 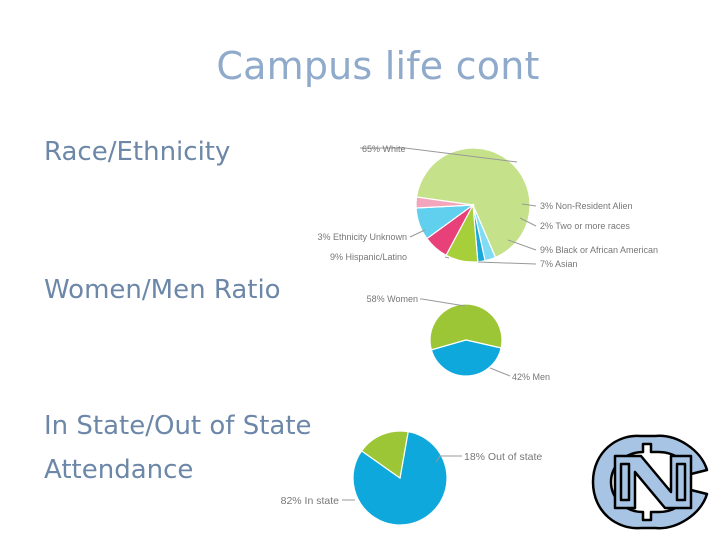 I want to click on label-in-out-state: In State/Out of State Attendance, so click(x=178, y=448).